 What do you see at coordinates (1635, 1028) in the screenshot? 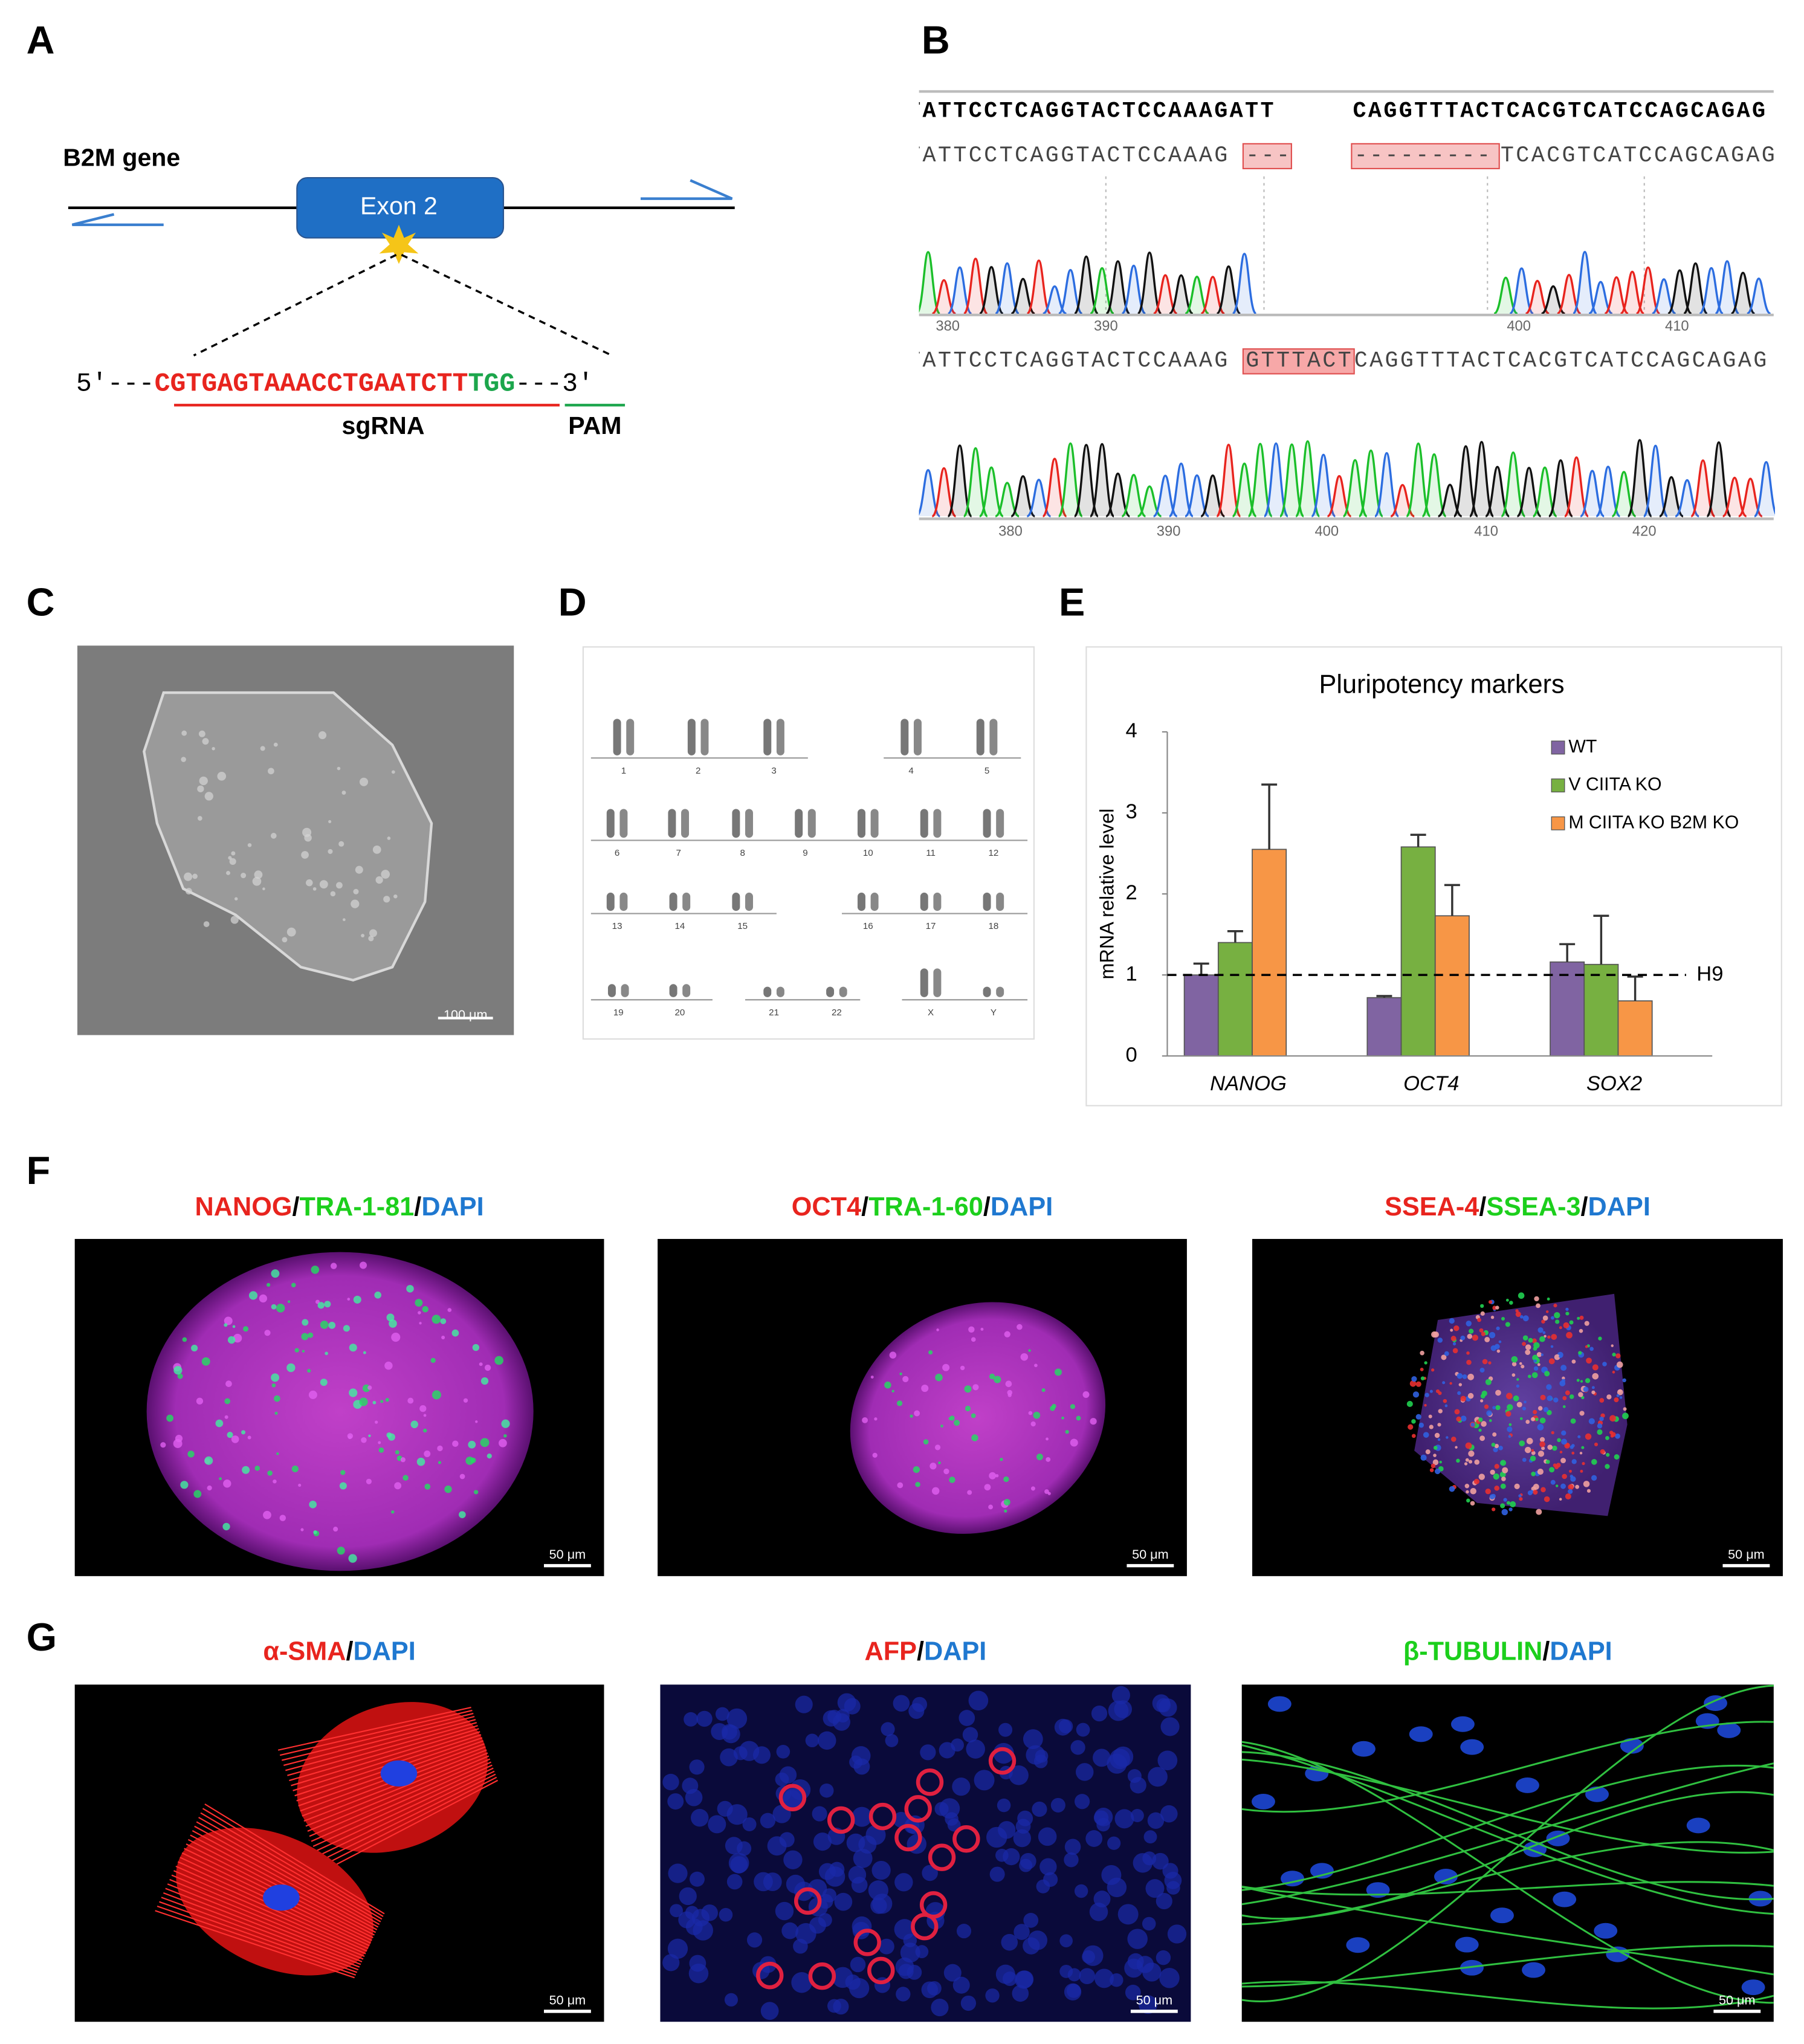
I see `bar` at bounding box center [1635, 1028].